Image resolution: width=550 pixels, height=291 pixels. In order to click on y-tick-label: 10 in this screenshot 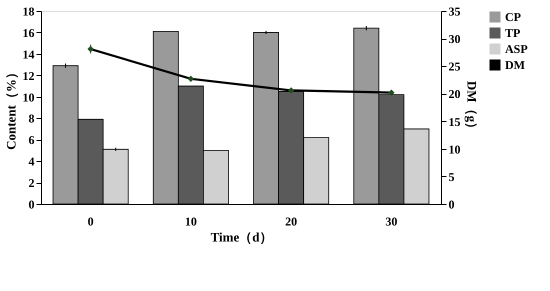, I will do `click(28, 97)`.